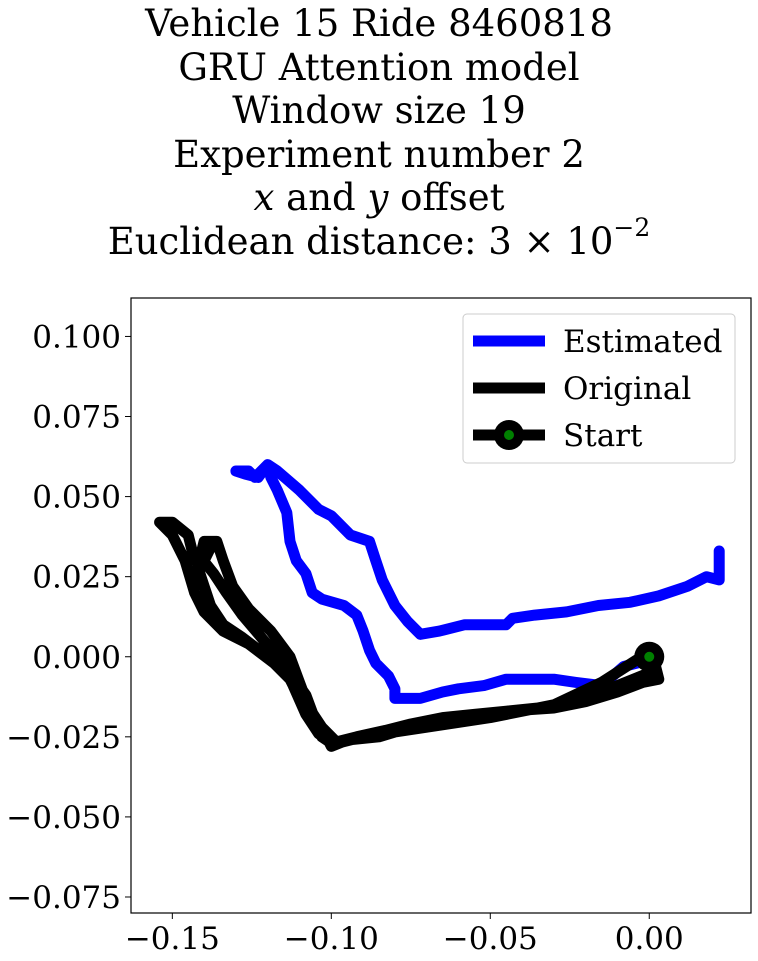  I want to click on x-tick-label: −0.10, so click(331, 939).